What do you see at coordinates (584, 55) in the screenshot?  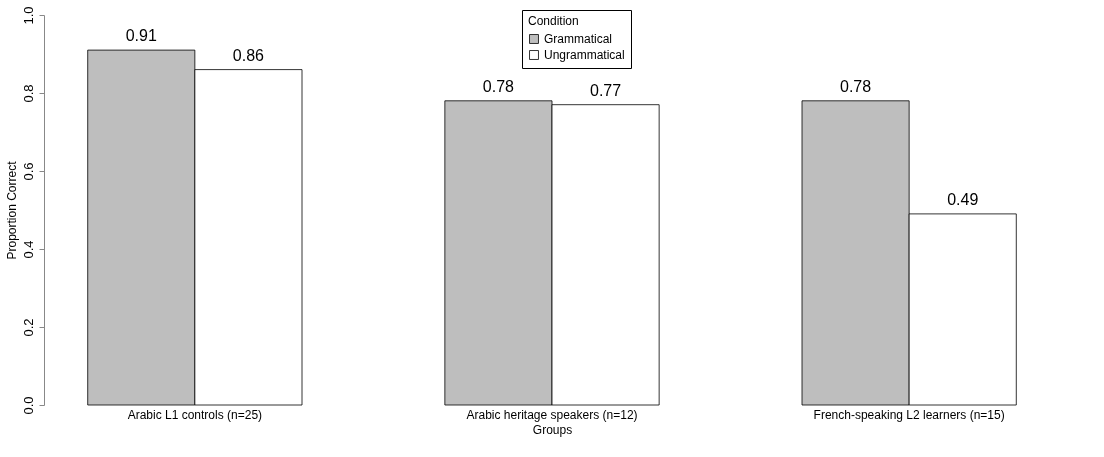 I see `legend-label: Ungrammatical` at bounding box center [584, 55].